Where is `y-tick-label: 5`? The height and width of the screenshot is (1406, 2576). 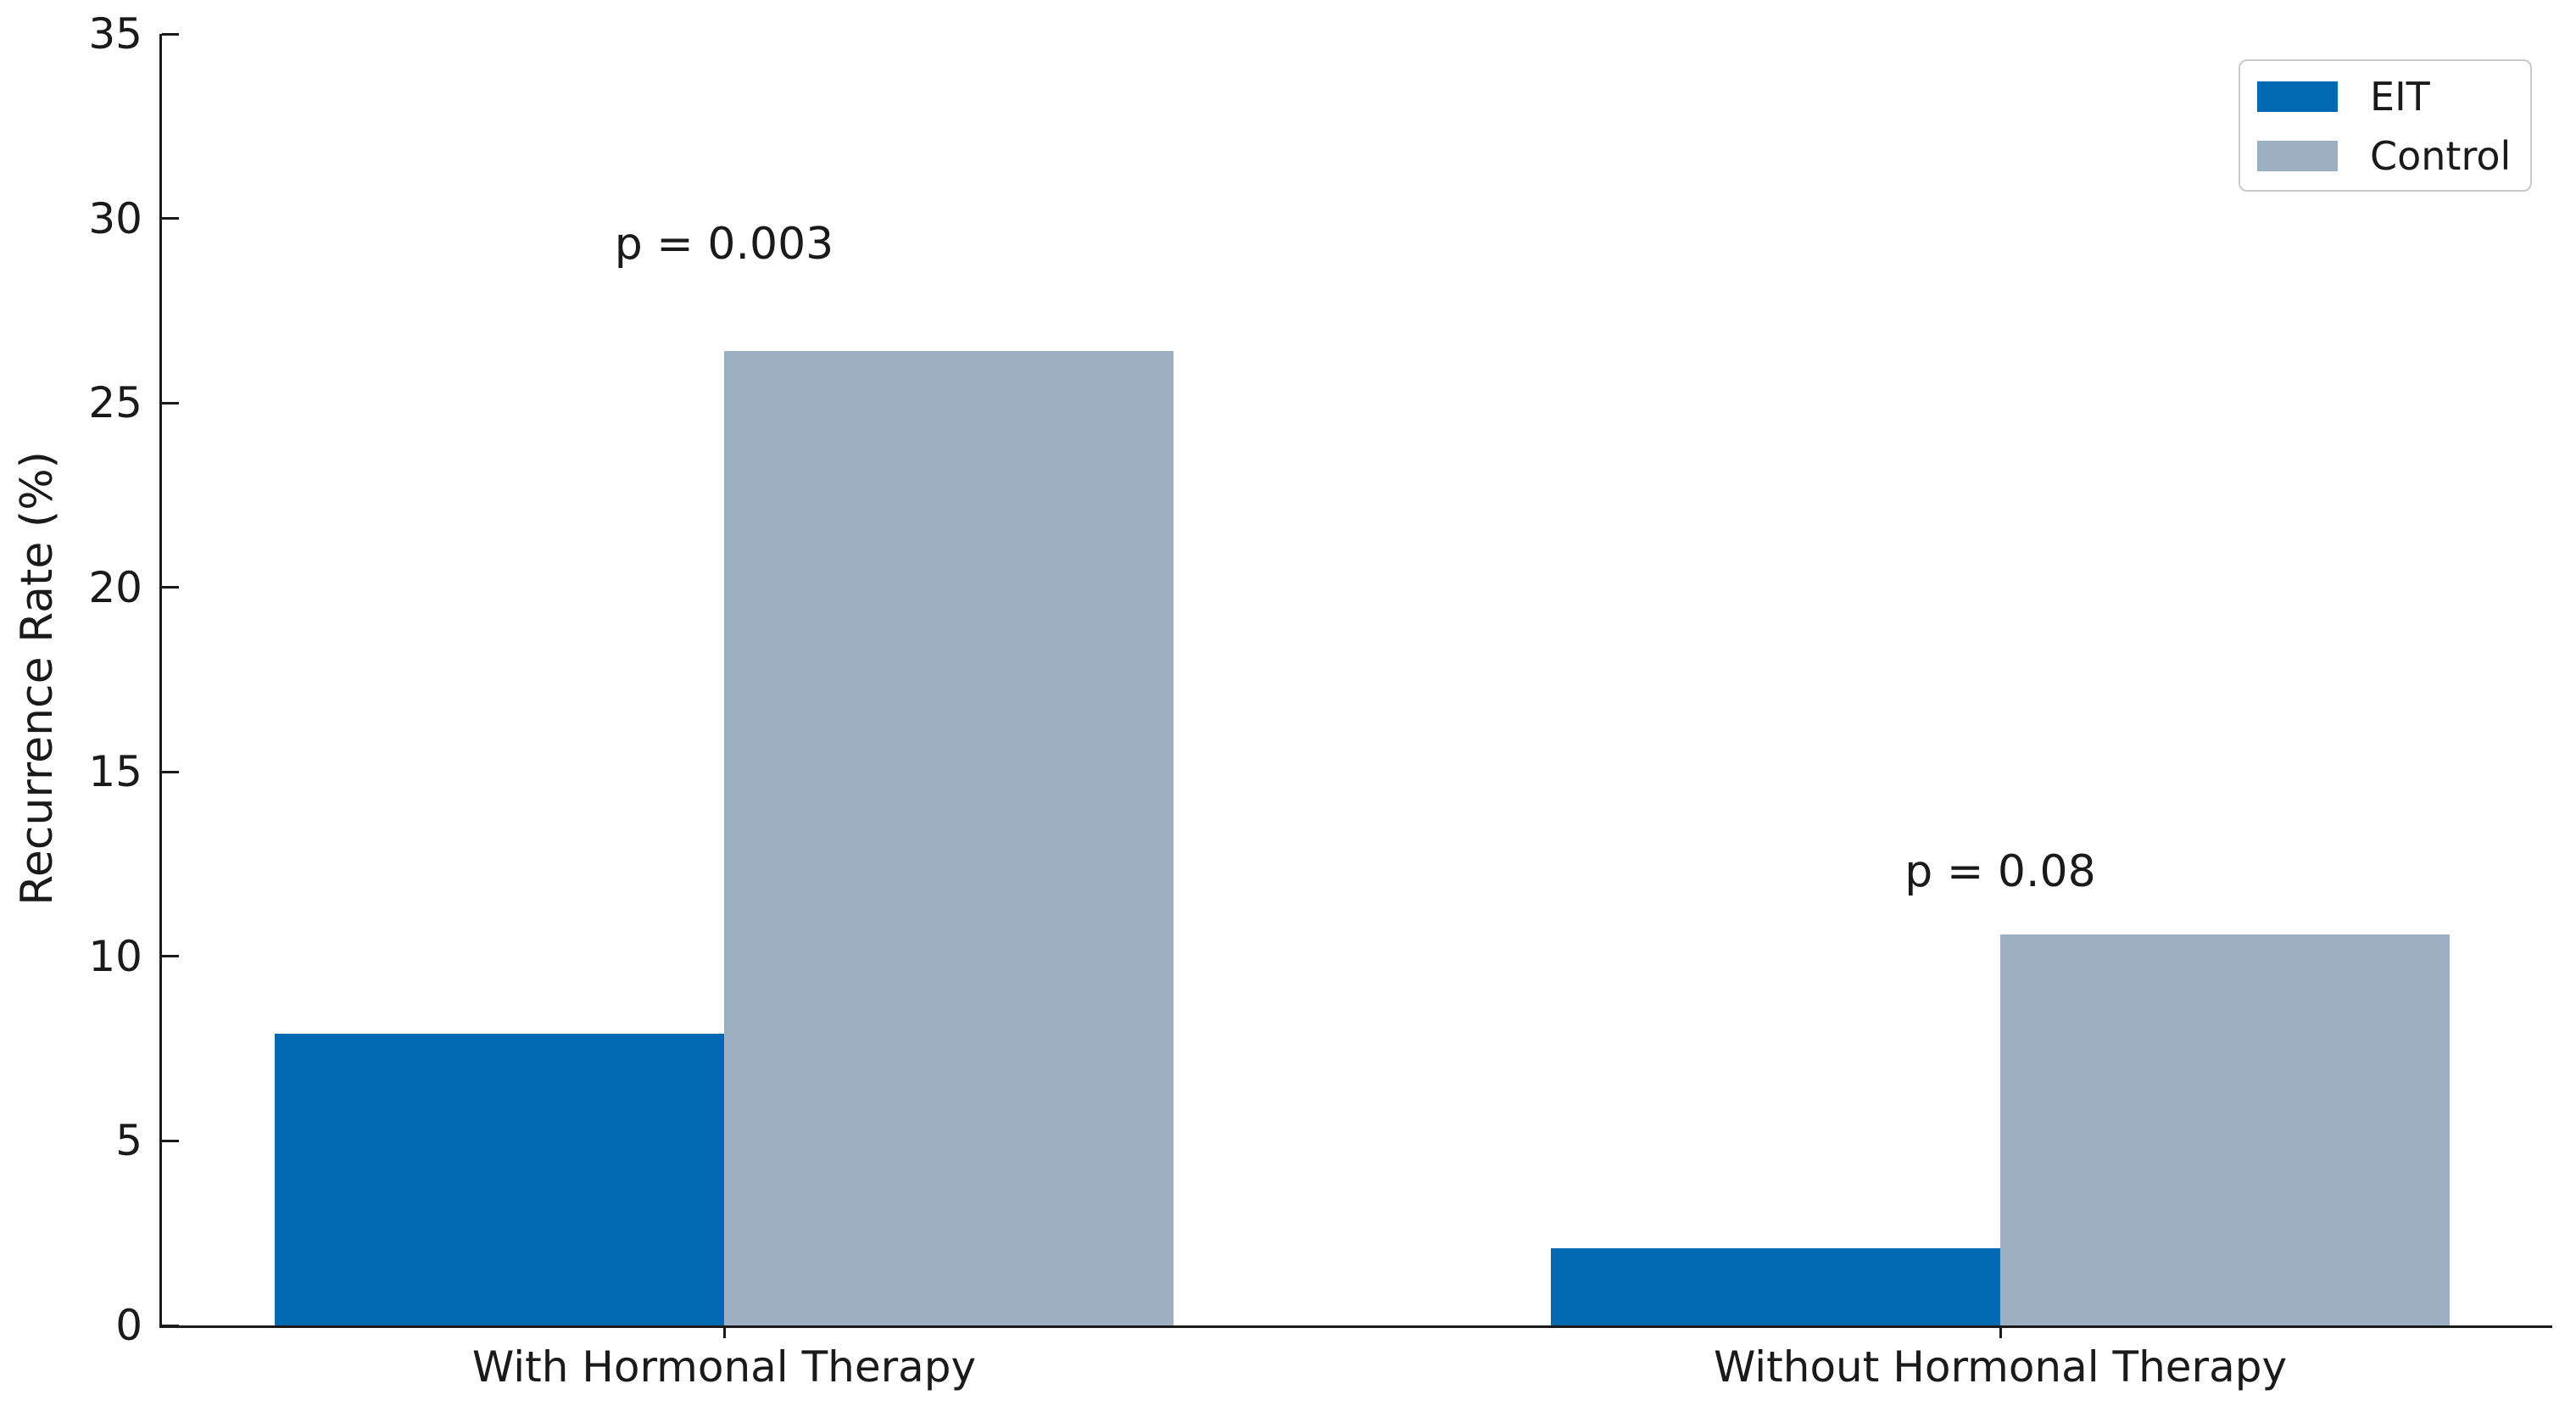
y-tick-label: 5 is located at coordinates (128, 1141).